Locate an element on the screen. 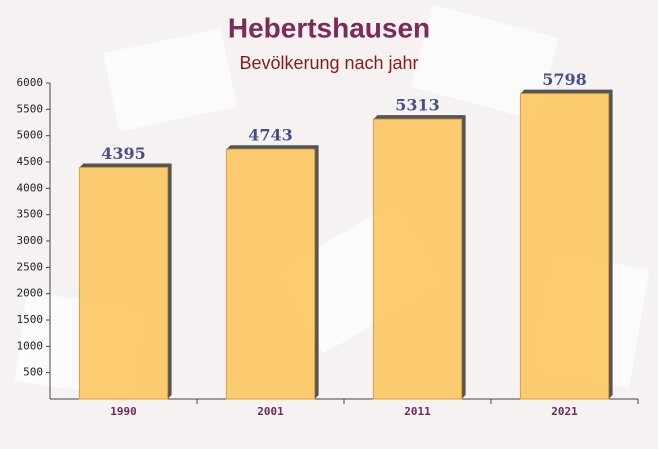 Image resolution: width=658 pixels, height=449 pixels. y-tick-label: 2500 is located at coordinates (30, 266).